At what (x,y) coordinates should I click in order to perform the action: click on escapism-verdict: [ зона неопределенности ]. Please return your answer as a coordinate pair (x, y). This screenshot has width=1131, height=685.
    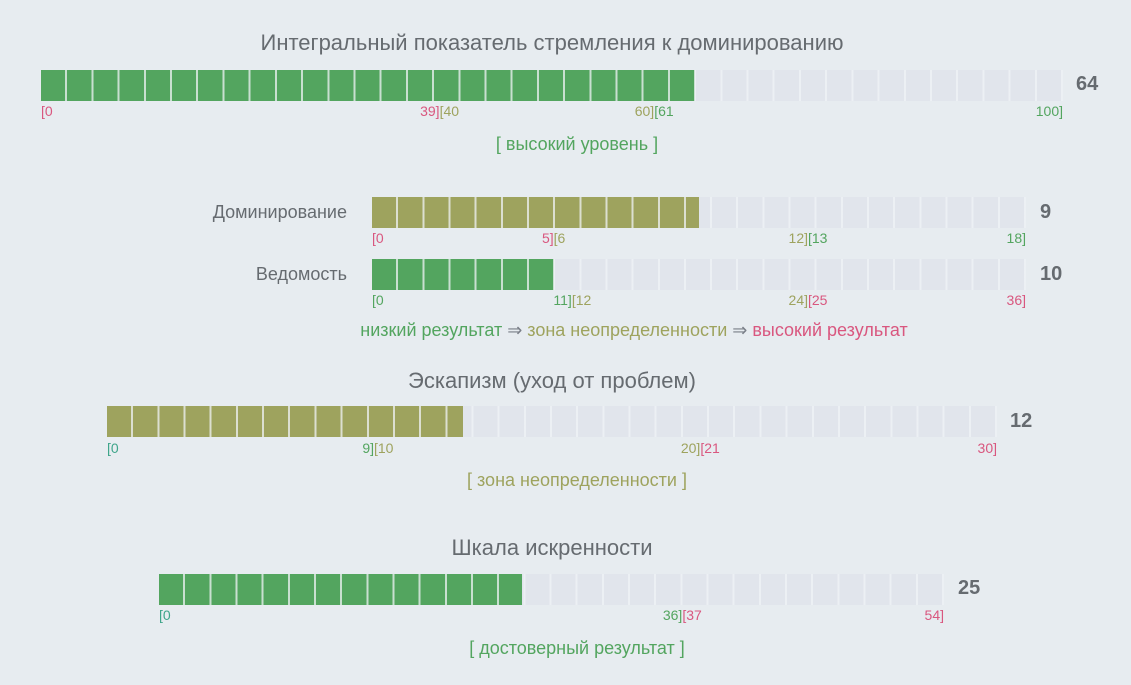
    Looking at the image, I should click on (577, 480).